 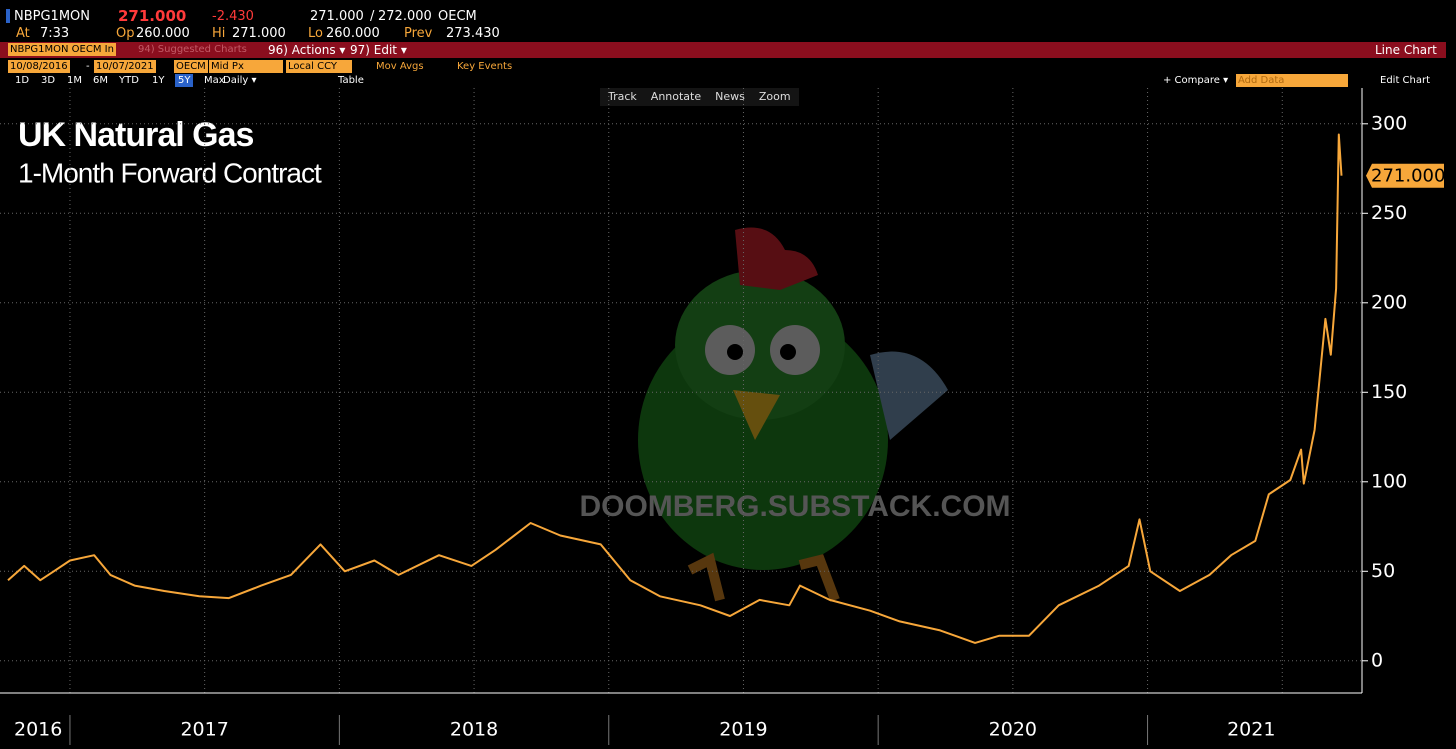 I want to click on mascot, so click(x=793, y=414).